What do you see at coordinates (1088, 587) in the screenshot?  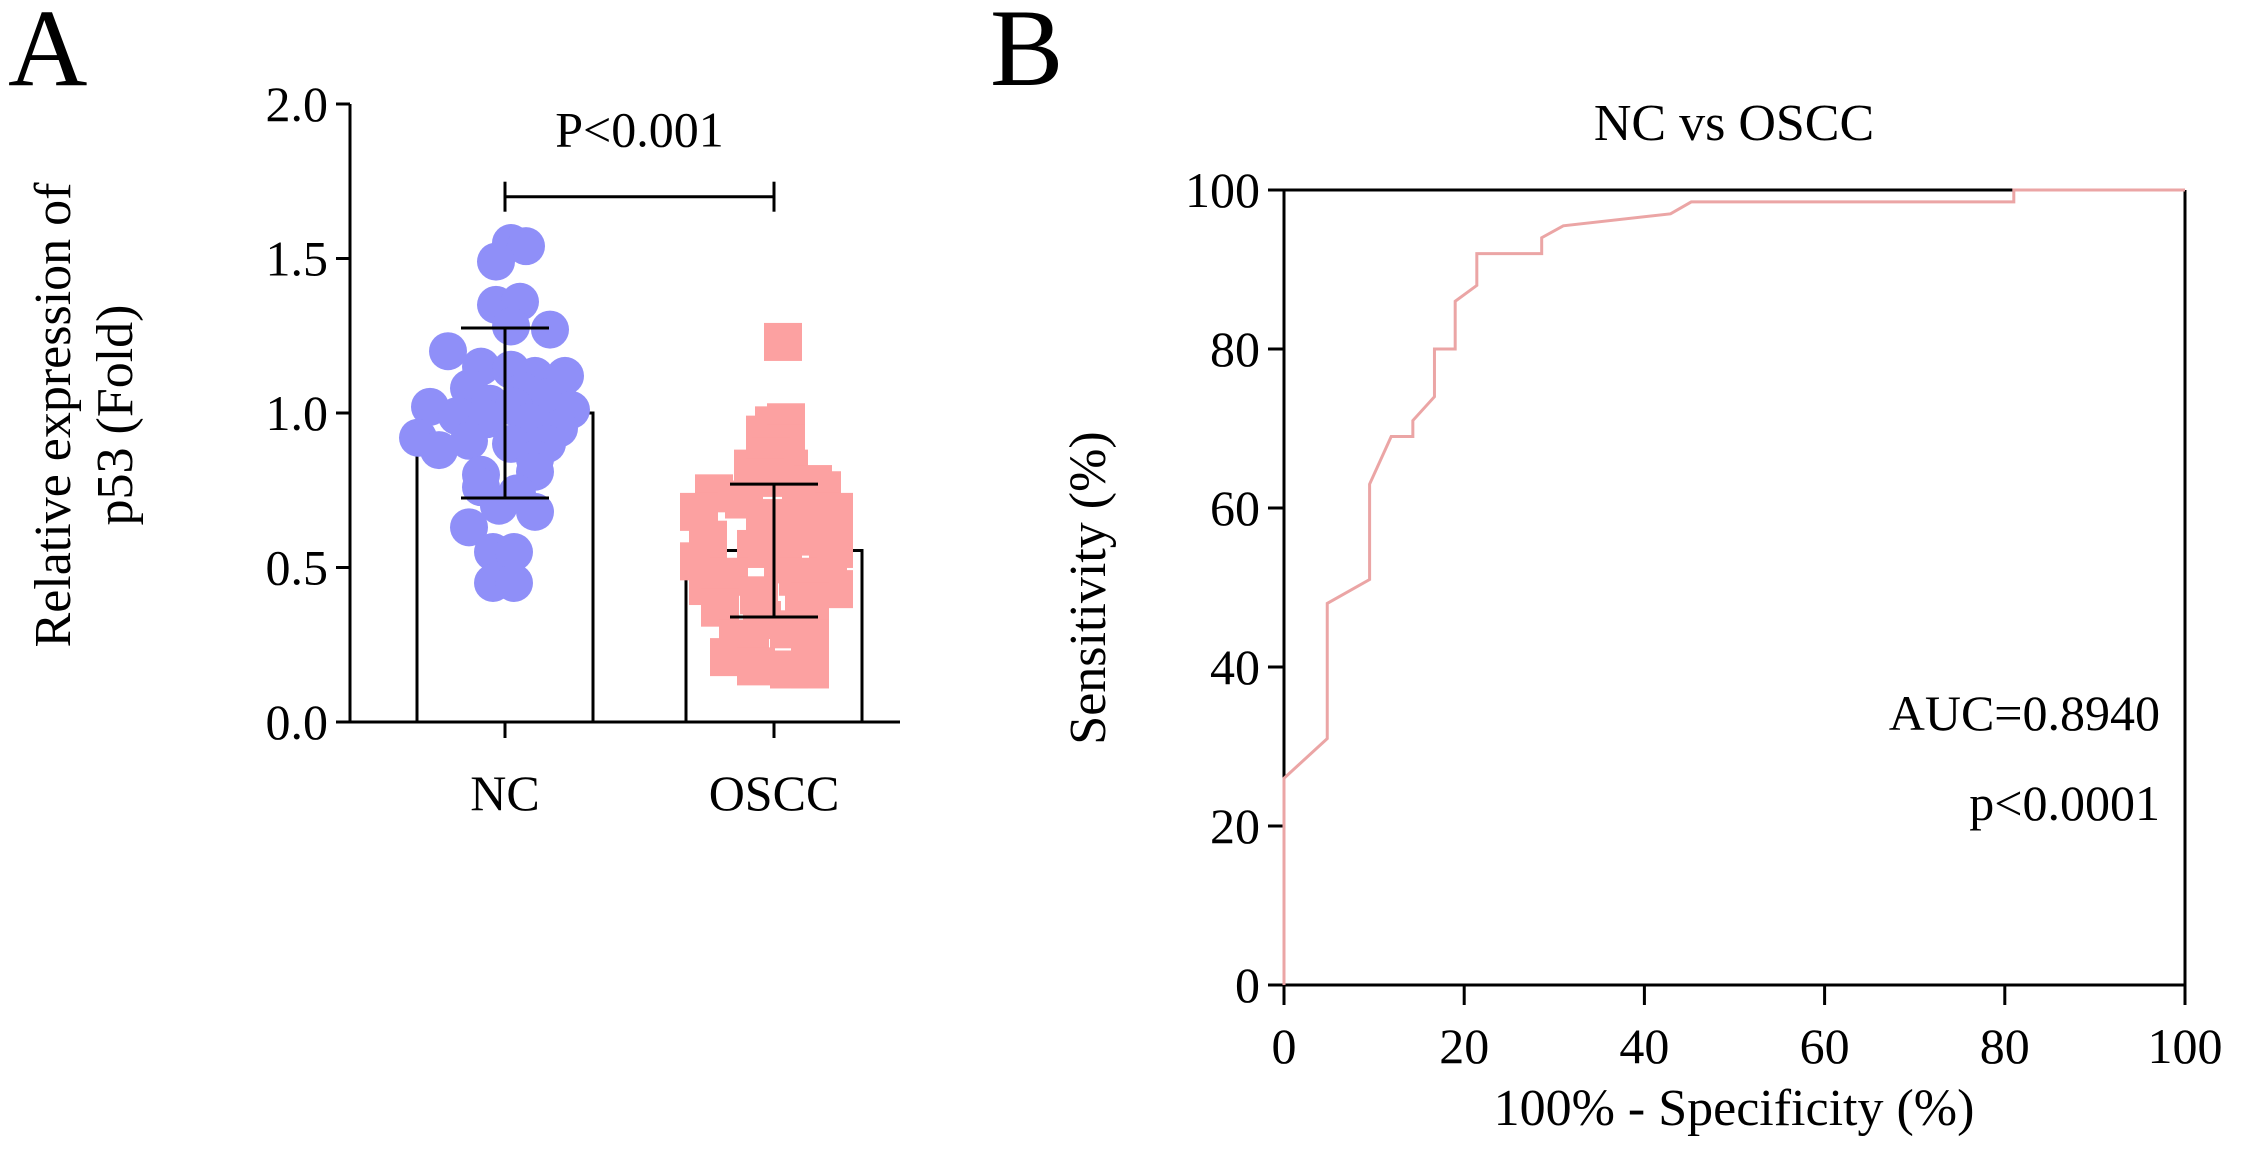 I see `y-axis-title: Sensitivity (%)` at bounding box center [1088, 587].